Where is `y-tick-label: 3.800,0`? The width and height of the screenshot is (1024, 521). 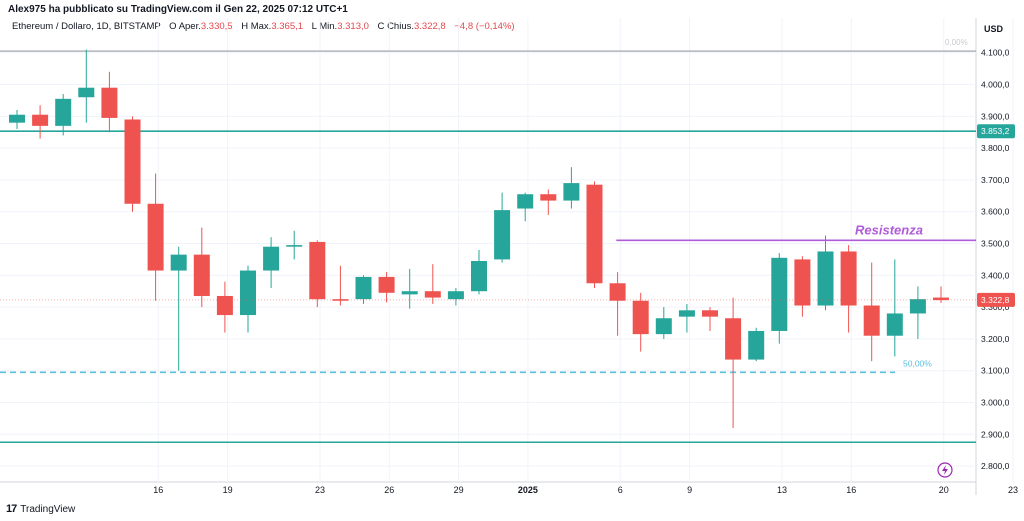
y-tick-label: 3.800,0 is located at coordinates (995, 148).